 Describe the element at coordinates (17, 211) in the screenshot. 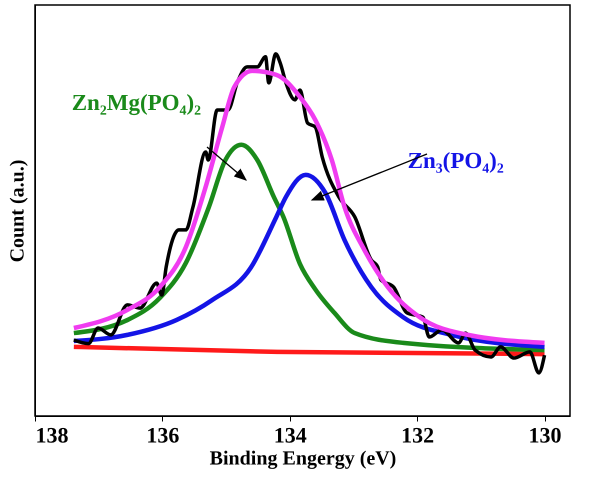

I see `y-axis-title: Count (a.u.)` at that location.